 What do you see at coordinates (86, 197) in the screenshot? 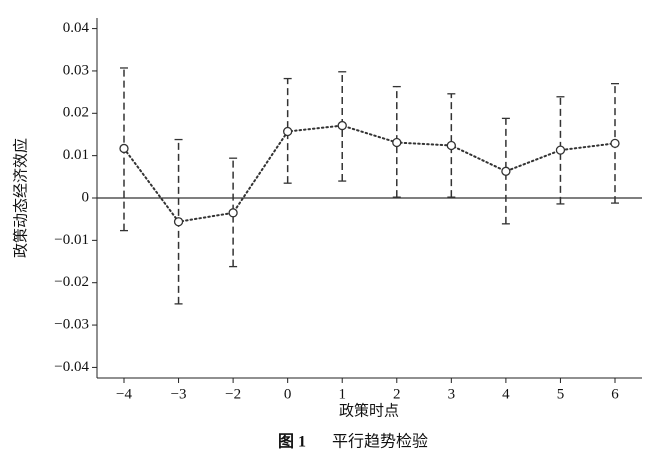
I see `y-tick-label: 0` at bounding box center [86, 197].